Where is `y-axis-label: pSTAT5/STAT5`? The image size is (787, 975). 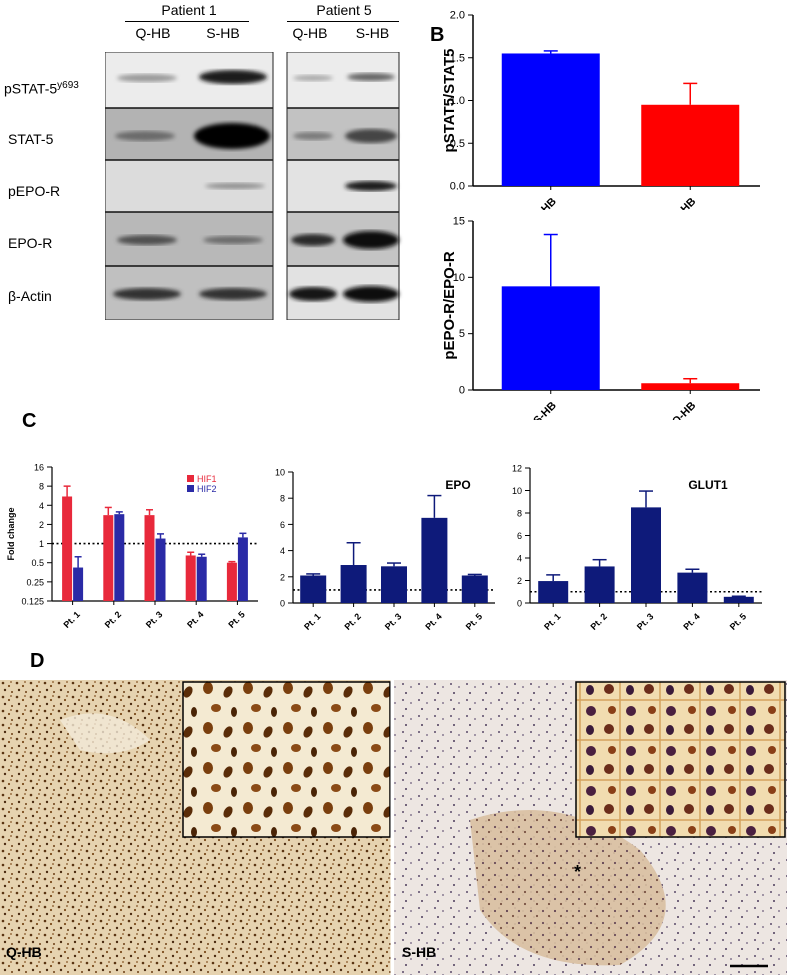 y-axis-label: pSTAT5/STAT5 is located at coordinates (449, 101).